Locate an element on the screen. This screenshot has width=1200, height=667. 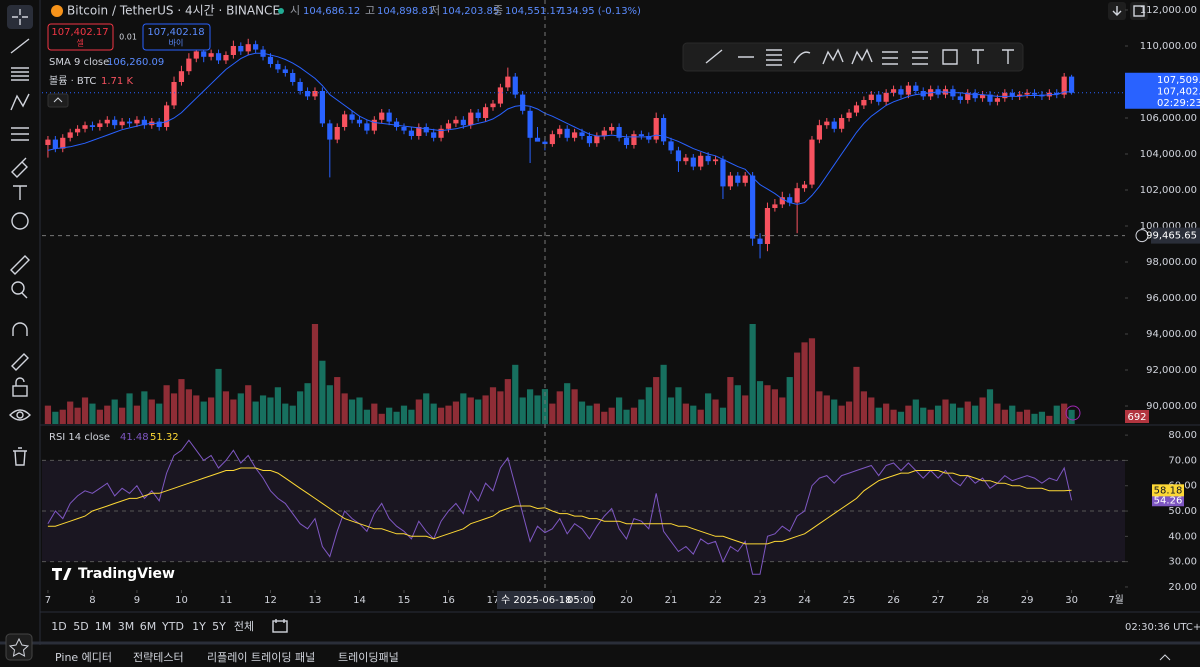
timeframe-button: 6M is located at coordinates (148, 626).